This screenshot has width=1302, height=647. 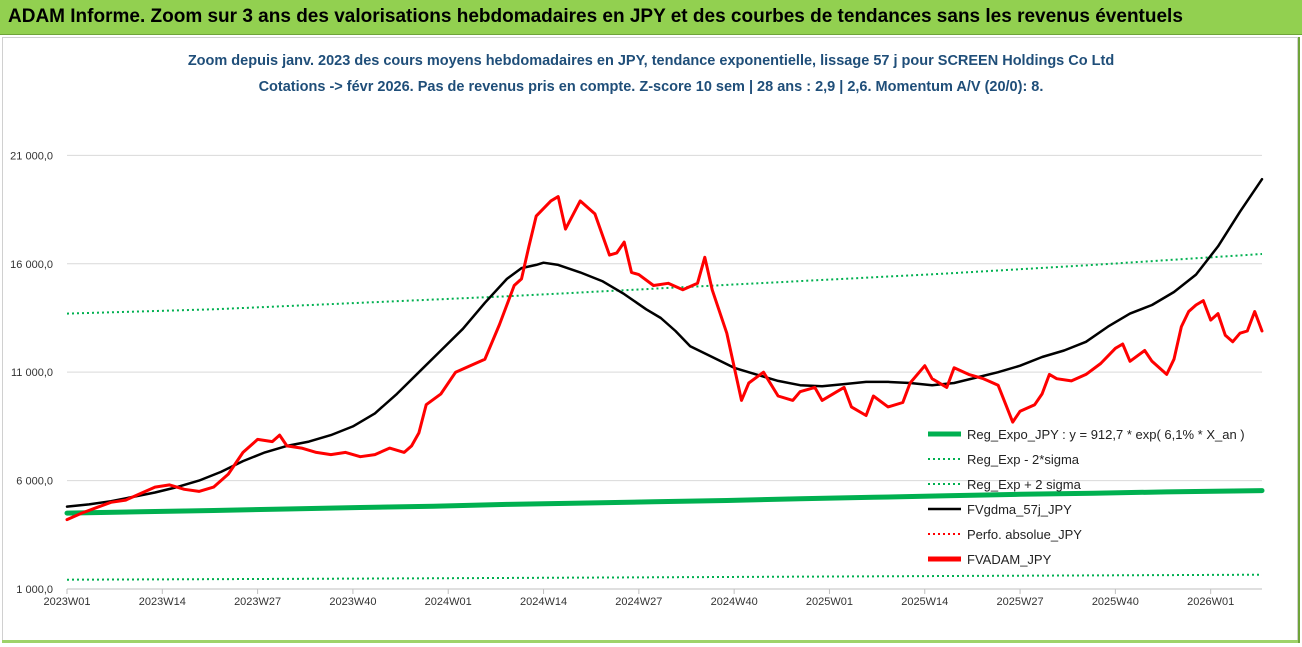 What do you see at coordinates (352, 602) in the screenshot?
I see `x-tick-label: 2023W40` at bounding box center [352, 602].